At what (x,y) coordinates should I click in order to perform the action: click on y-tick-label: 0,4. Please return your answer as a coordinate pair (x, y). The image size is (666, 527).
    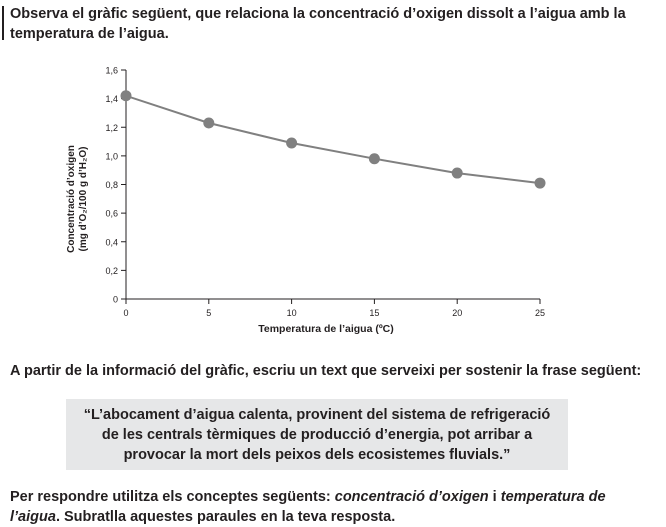
    Looking at the image, I should click on (111, 242).